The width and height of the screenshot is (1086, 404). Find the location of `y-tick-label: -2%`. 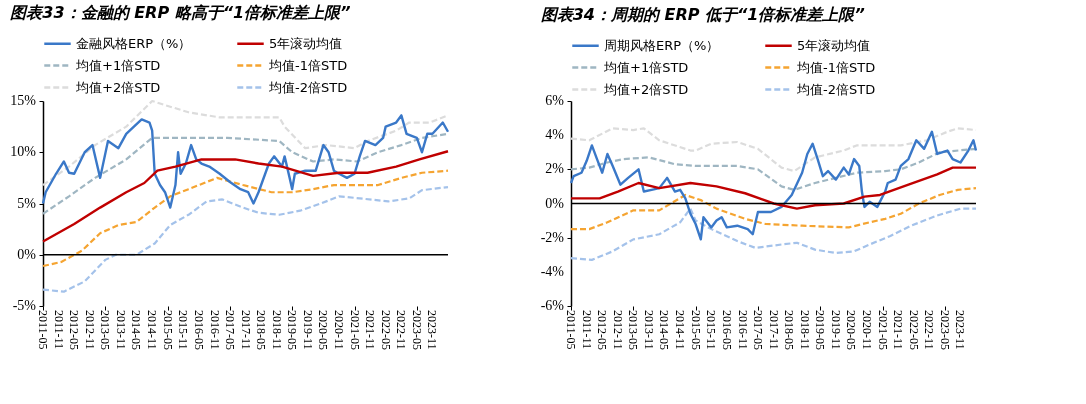

y-tick-label: -2% is located at coordinates (552, 237).